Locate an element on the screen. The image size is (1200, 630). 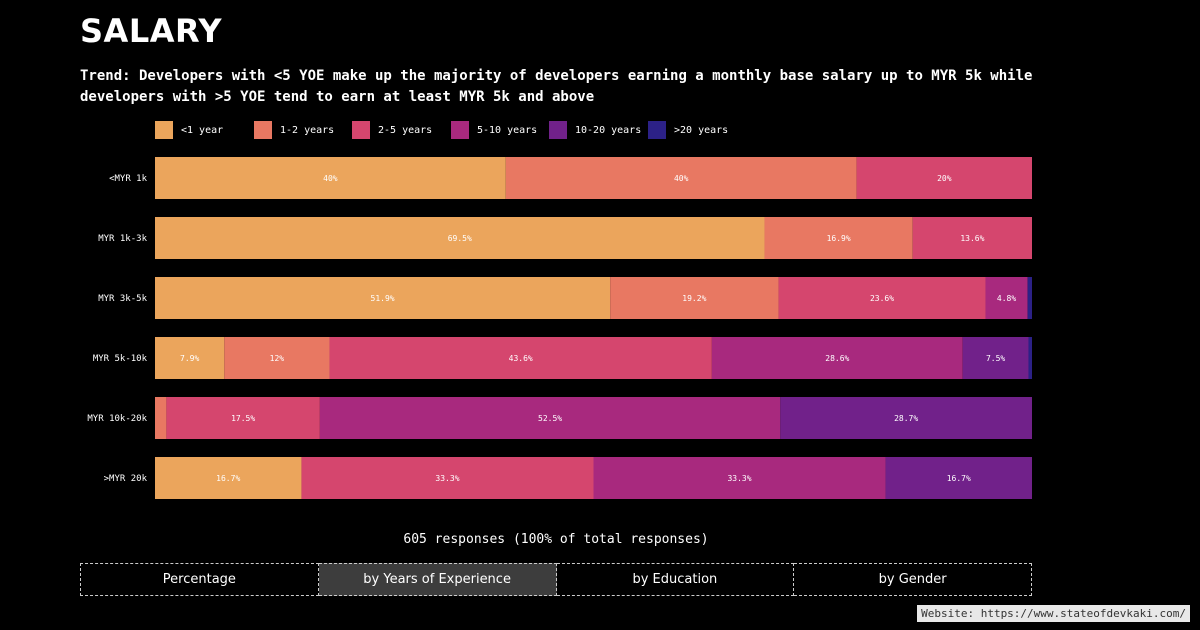
category-label: MYR 3k-5k is located at coordinates (122, 299).